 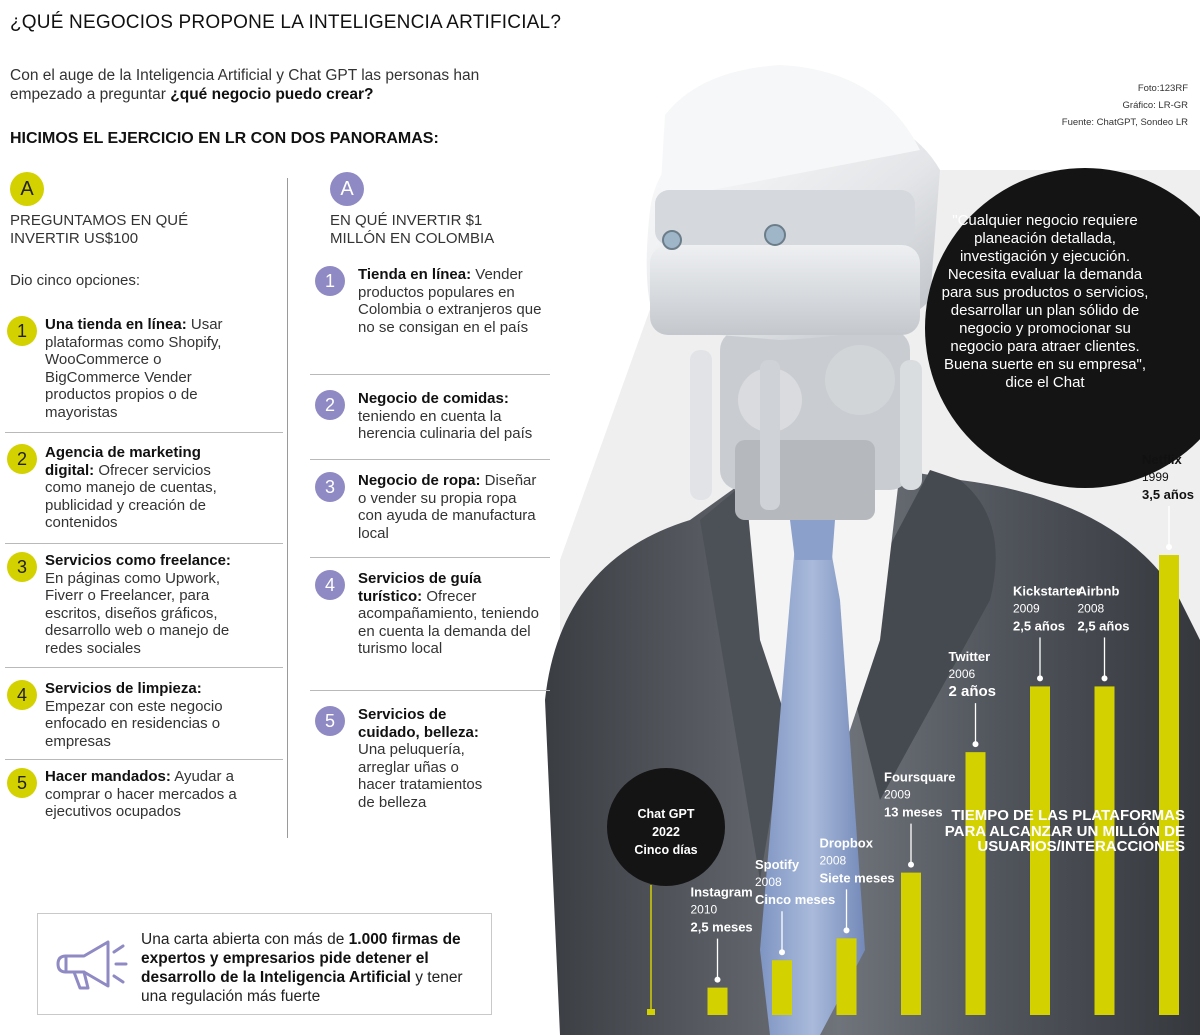 What do you see at coordinates (123, 461) in the screenshot?
I see `item-bold: Agencia de marketing digital:` at bounding box center [123, 461].